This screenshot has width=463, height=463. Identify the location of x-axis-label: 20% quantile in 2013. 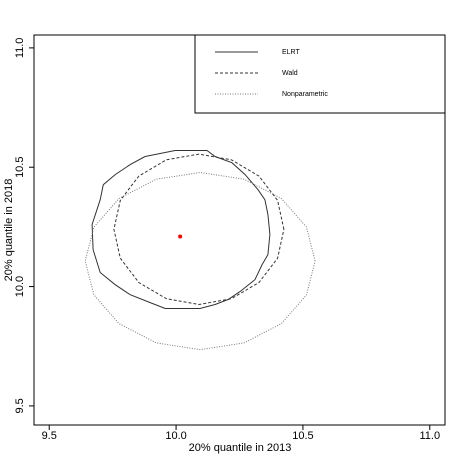
(240, 448).